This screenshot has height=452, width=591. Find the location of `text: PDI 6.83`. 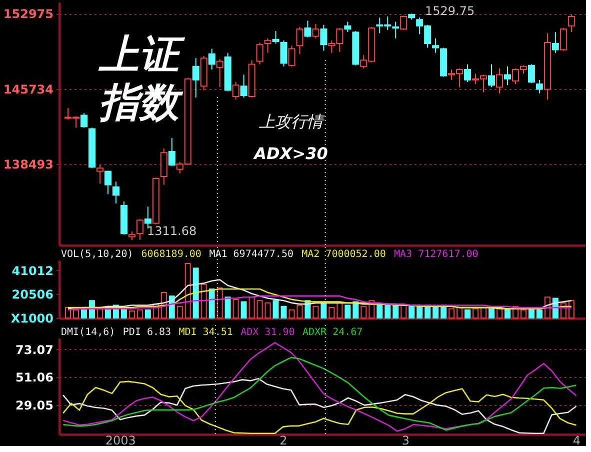

text: PDI 6.83 is located at coordinates (147, 332).